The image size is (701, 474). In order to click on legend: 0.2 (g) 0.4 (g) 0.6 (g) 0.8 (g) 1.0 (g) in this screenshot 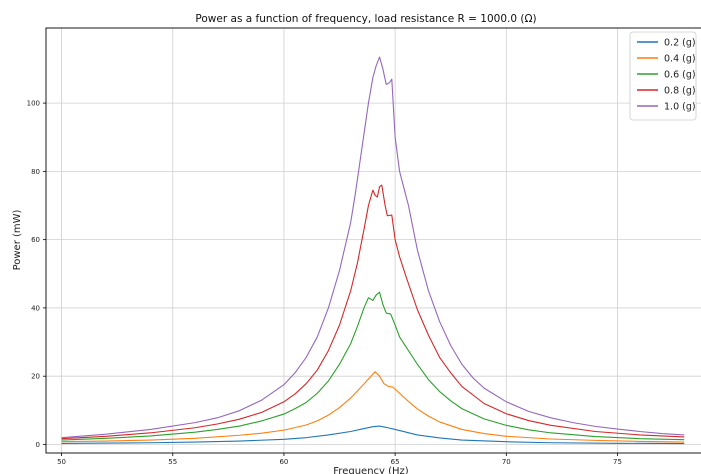, I will do `click(663, 76)`.